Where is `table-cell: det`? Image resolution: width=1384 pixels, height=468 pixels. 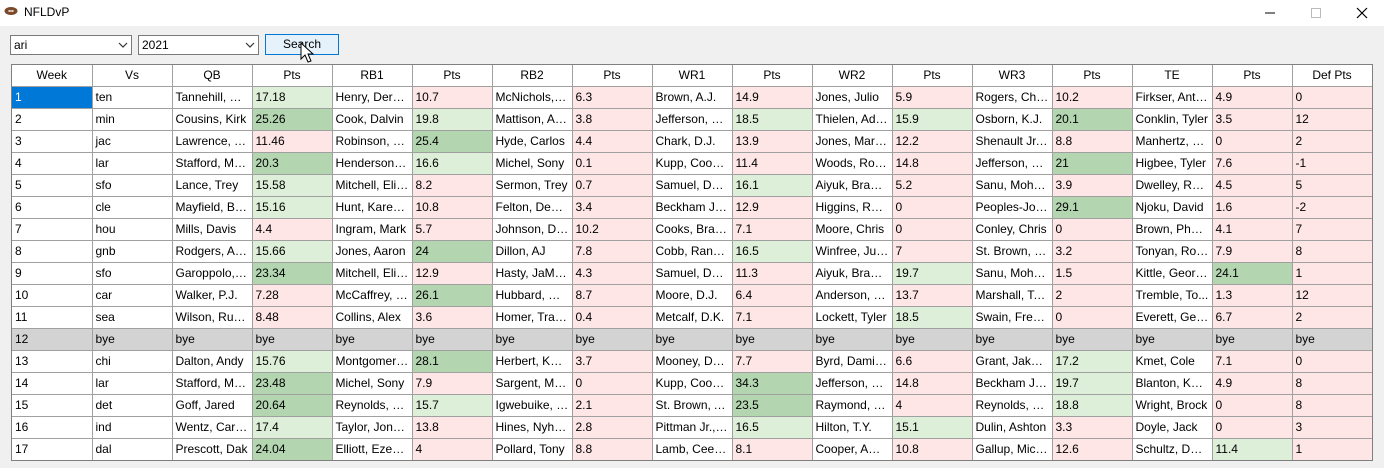 table-cell: det is located at coordinates (132, 405).